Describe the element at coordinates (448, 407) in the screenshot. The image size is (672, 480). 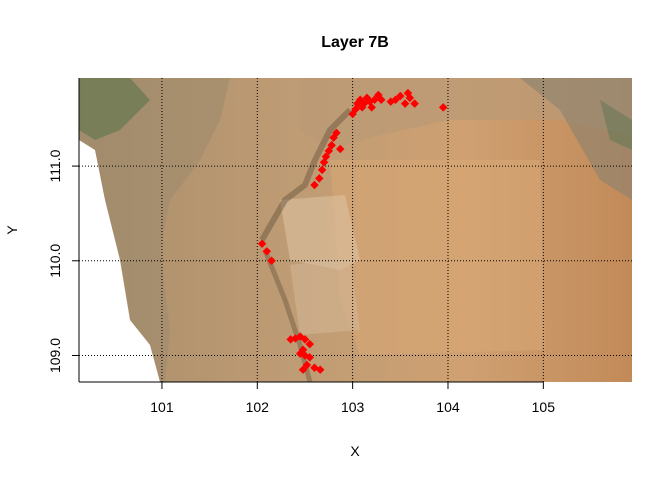
I see `x-tick-label: 104` at that location.